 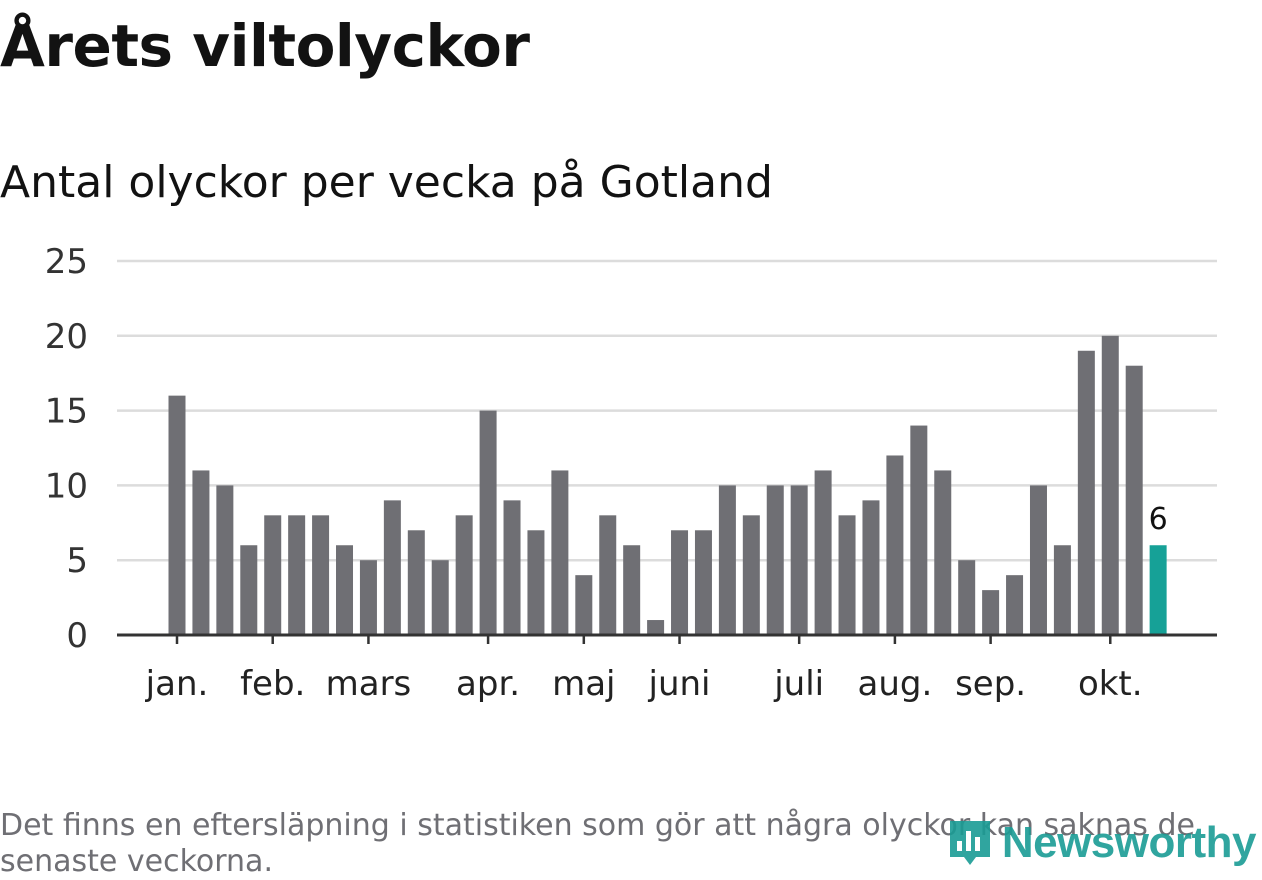 What do you see at coordinates (798, 684) in the screenshot?
I see `x-month-label: juli` at bounding box center [798, 684].